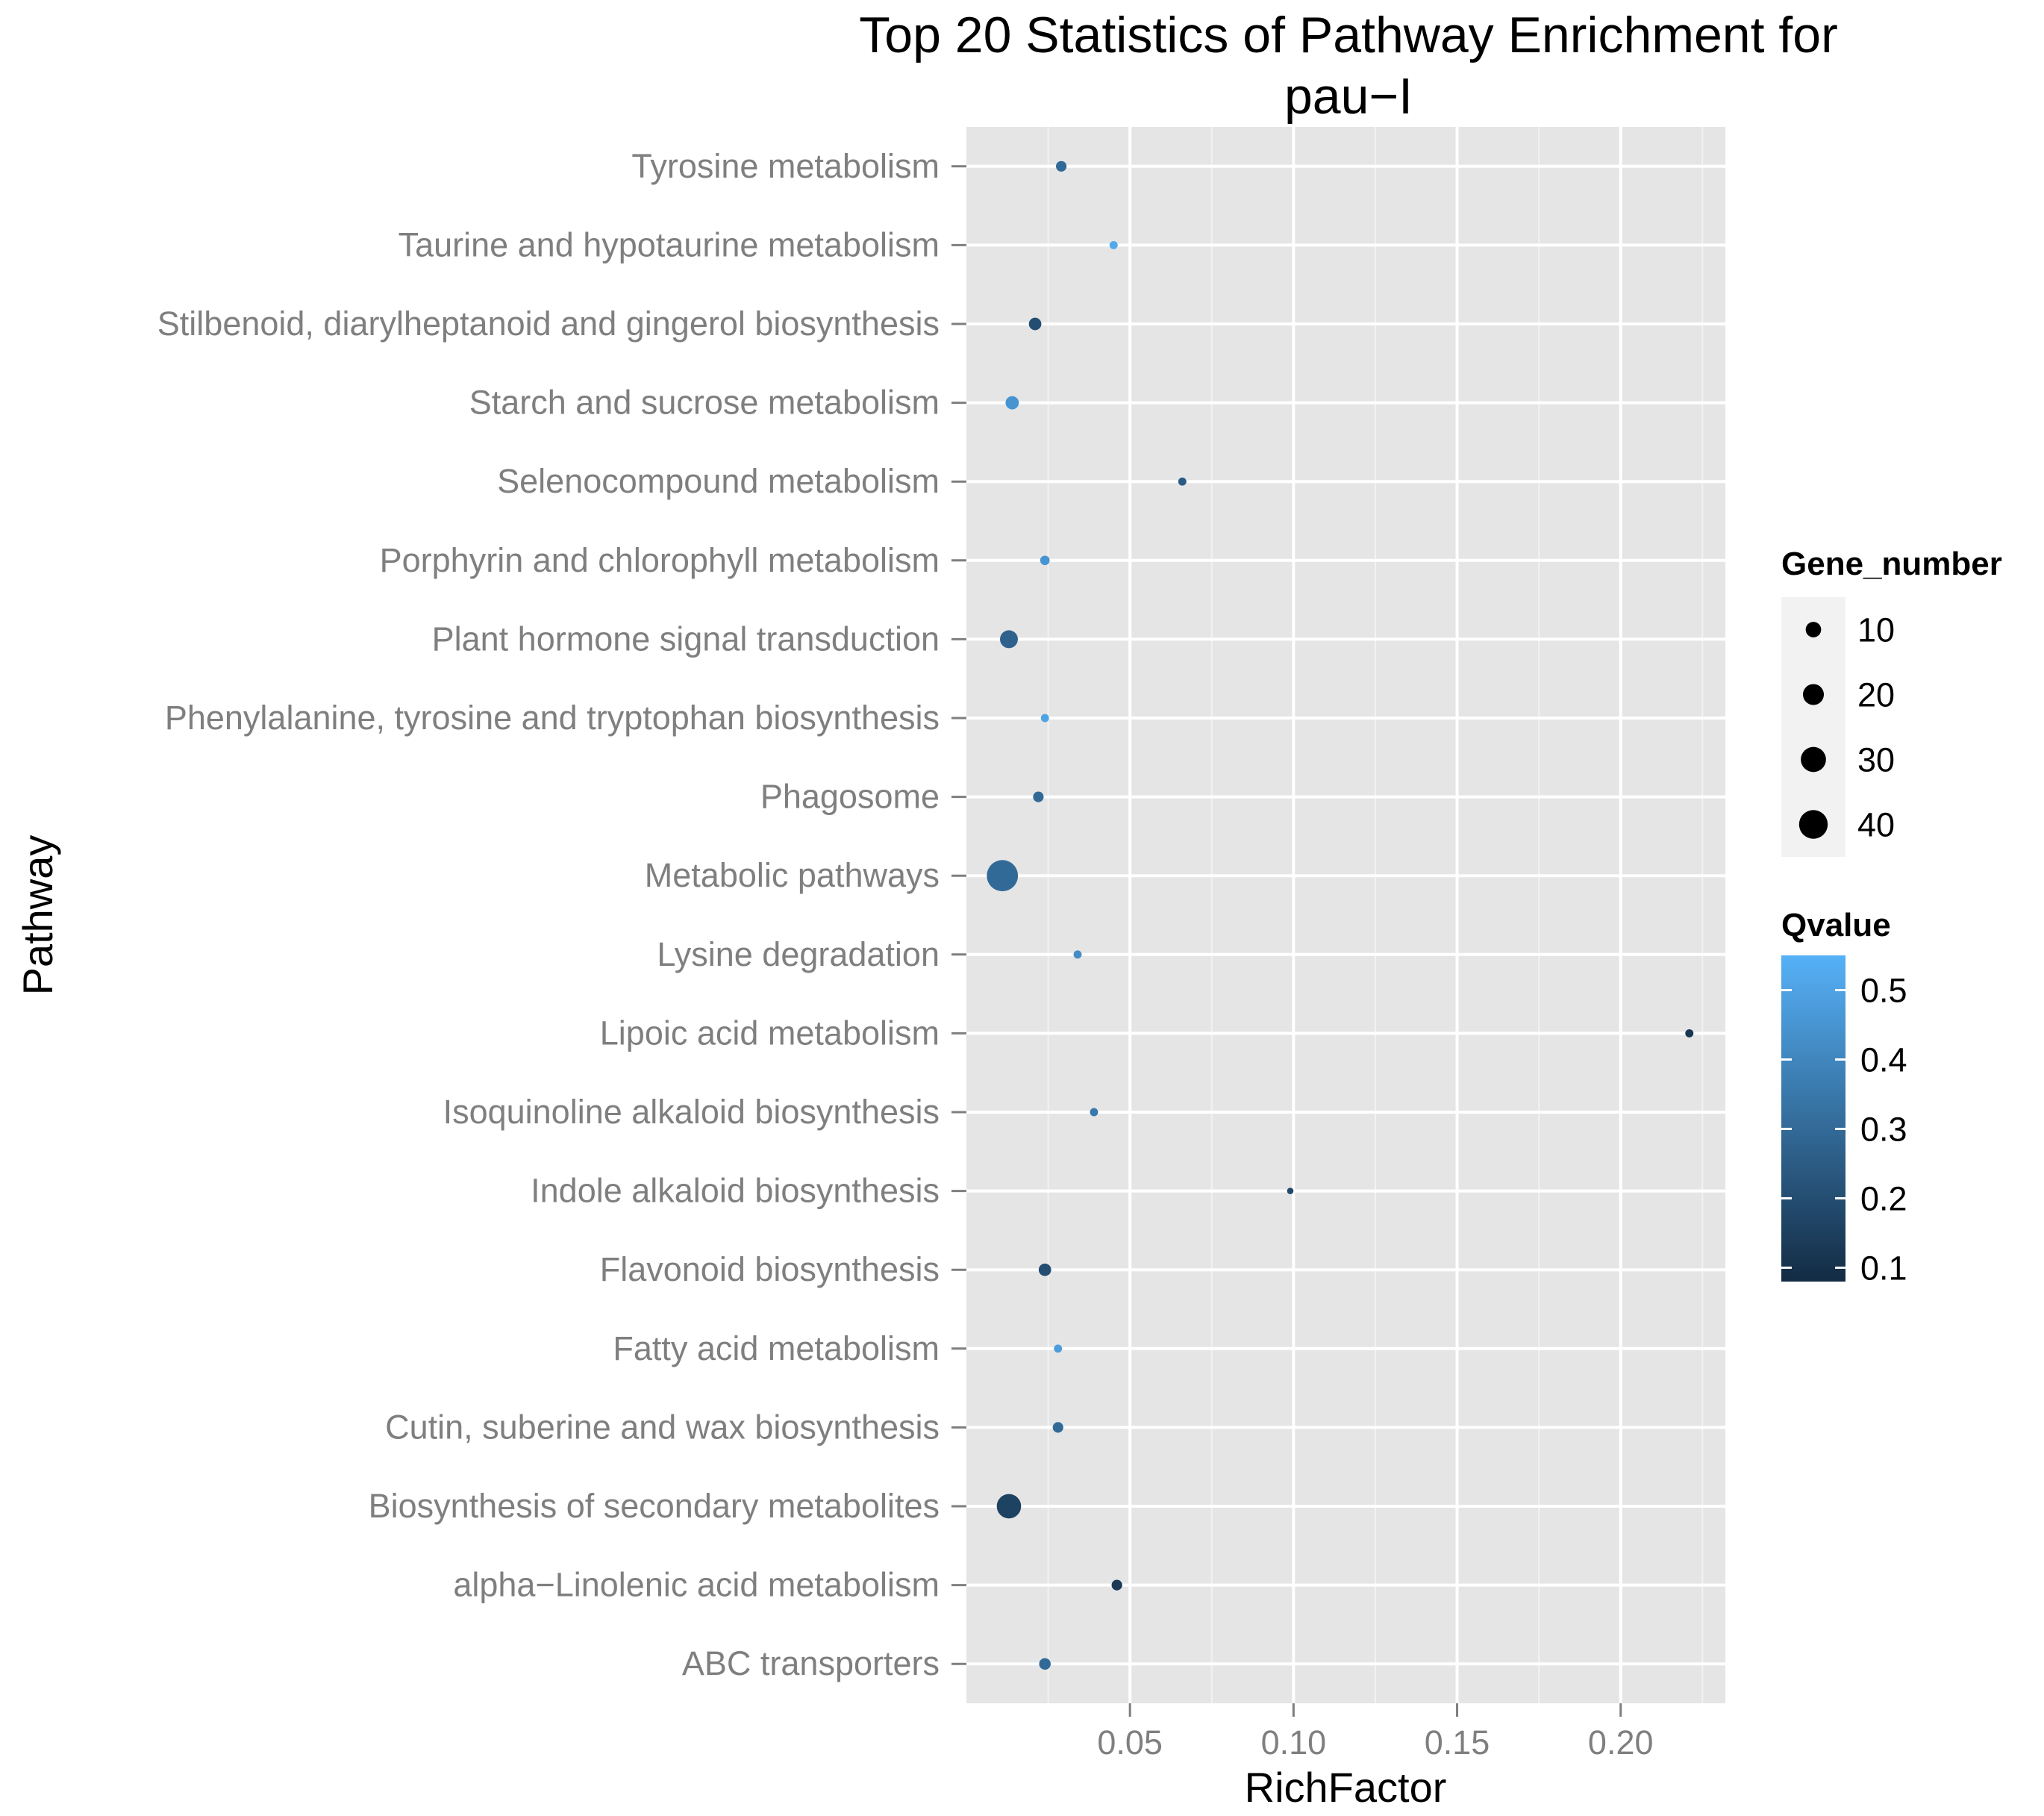  What do you see at coordinates (1130, 1742) in the screenshot?
I see `x-tick-label: 0.05` at bounding box center [1130, 1742].